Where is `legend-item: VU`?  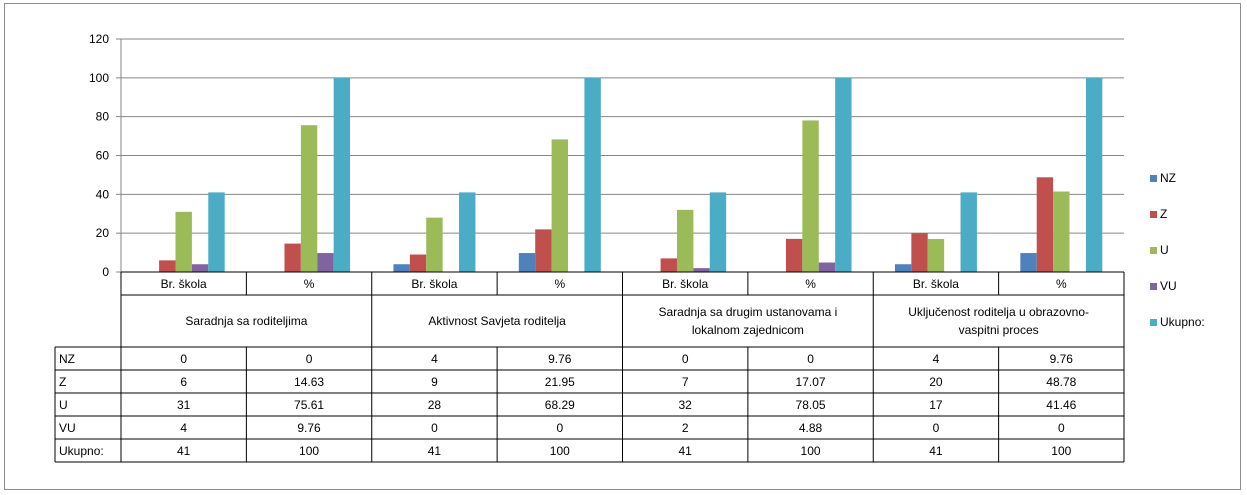
legend-item: VU is located at coordinates (1163, 286).